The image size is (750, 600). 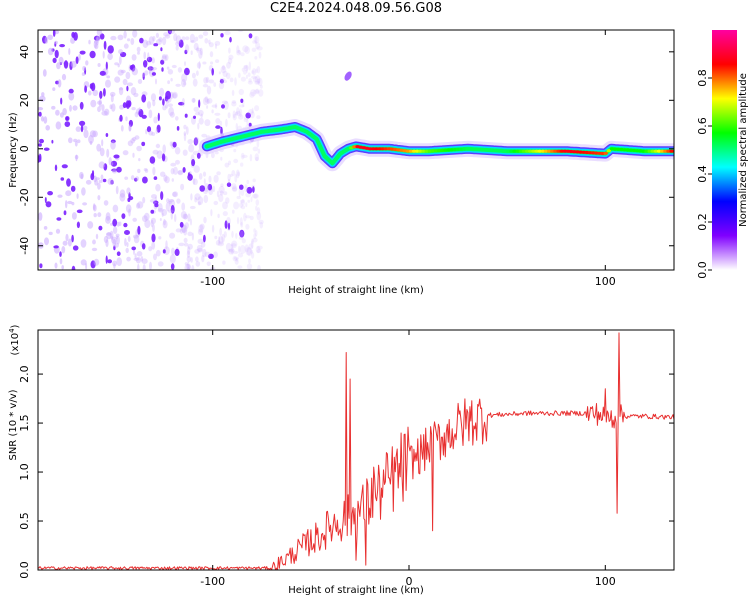 I want to click on colorbar-tick-label-3: 0.6, so click(x=702, y=126).